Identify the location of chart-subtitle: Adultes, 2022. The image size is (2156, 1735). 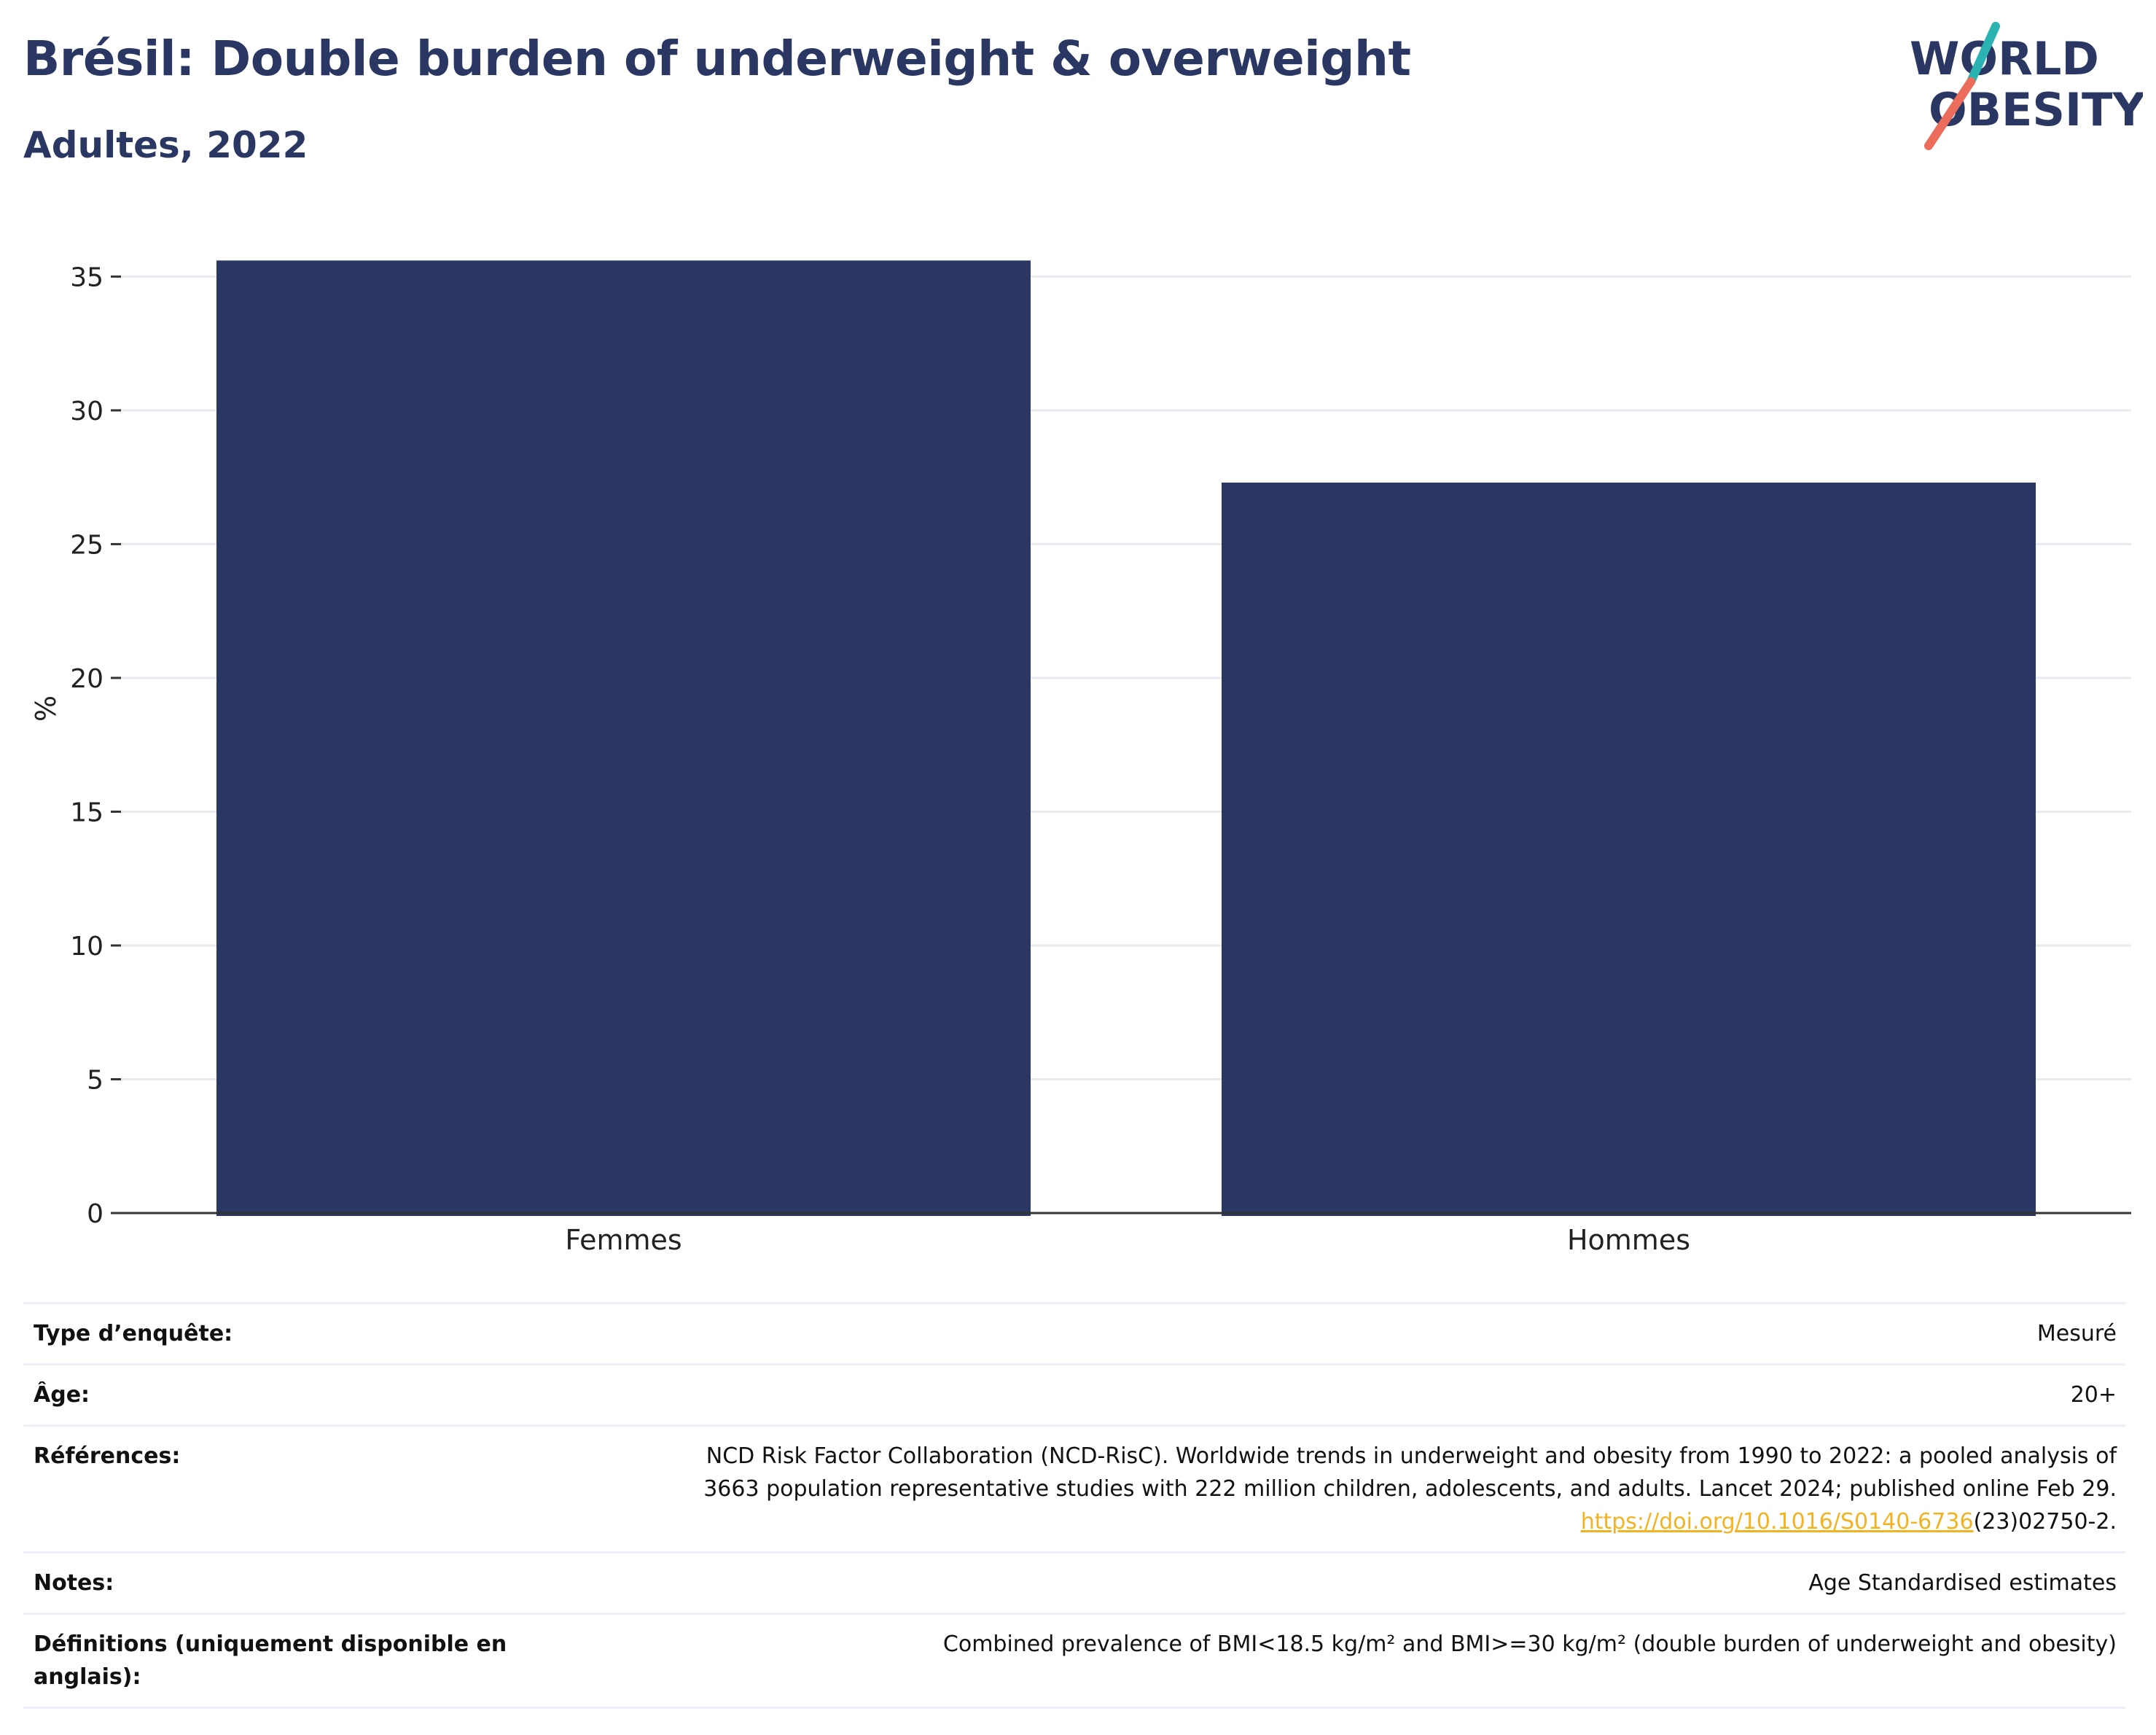
(166, 145).